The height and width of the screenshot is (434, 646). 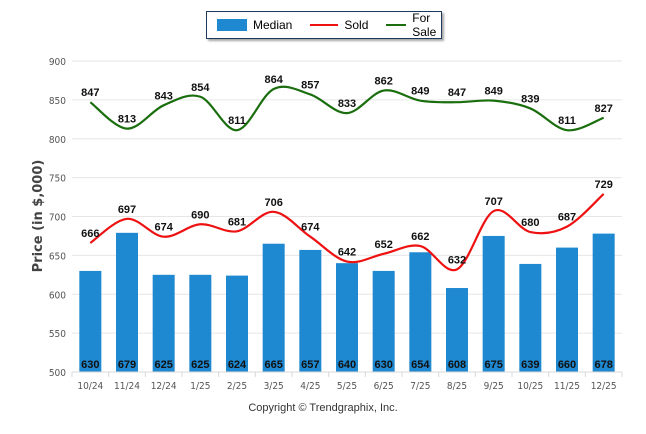 I want to click on legend-item-median: Median, so click(x=254, y=25).